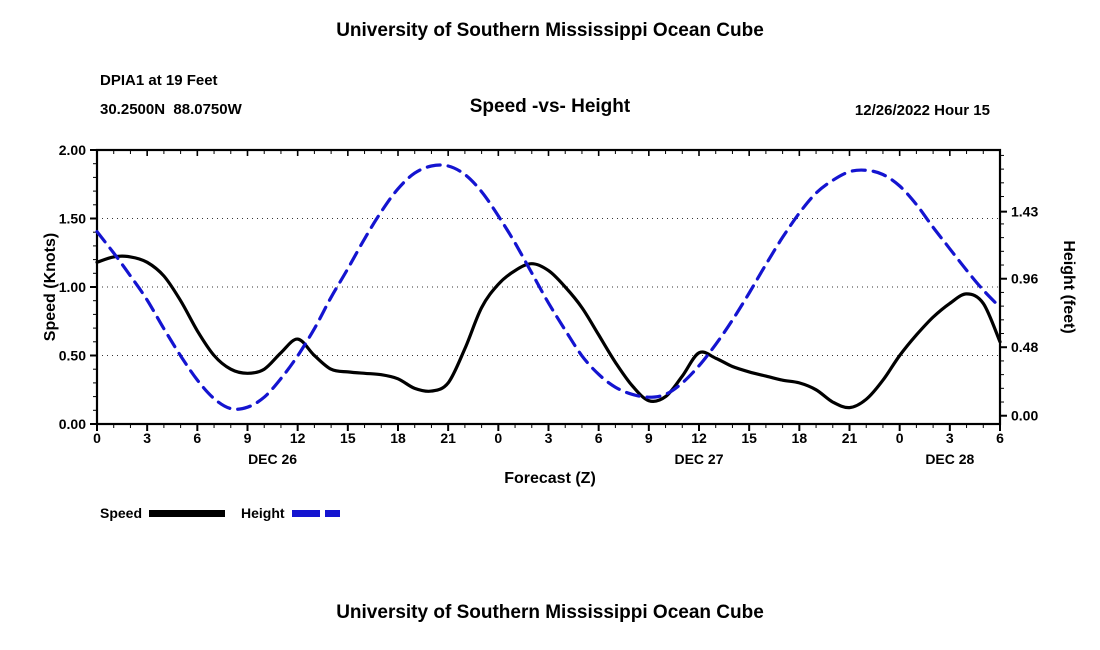 The height and width of the screenshot is (650, 1100). What do you see at coordinates (187, 513) in the screenshot?
I see `legend-swatch-speed-line` at bounding box center [187, 513].